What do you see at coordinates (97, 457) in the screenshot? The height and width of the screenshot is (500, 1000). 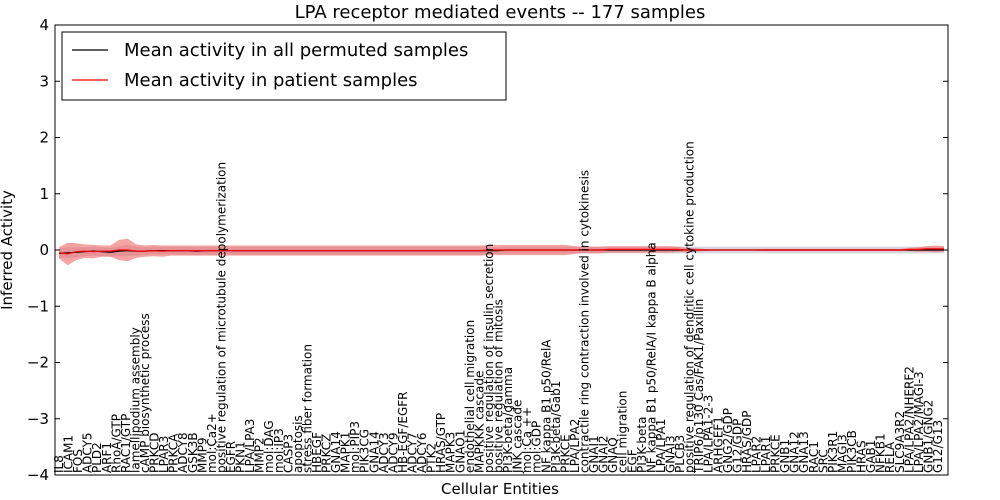 I see `entity-label: PLD2` at bounding box center [97, 457].